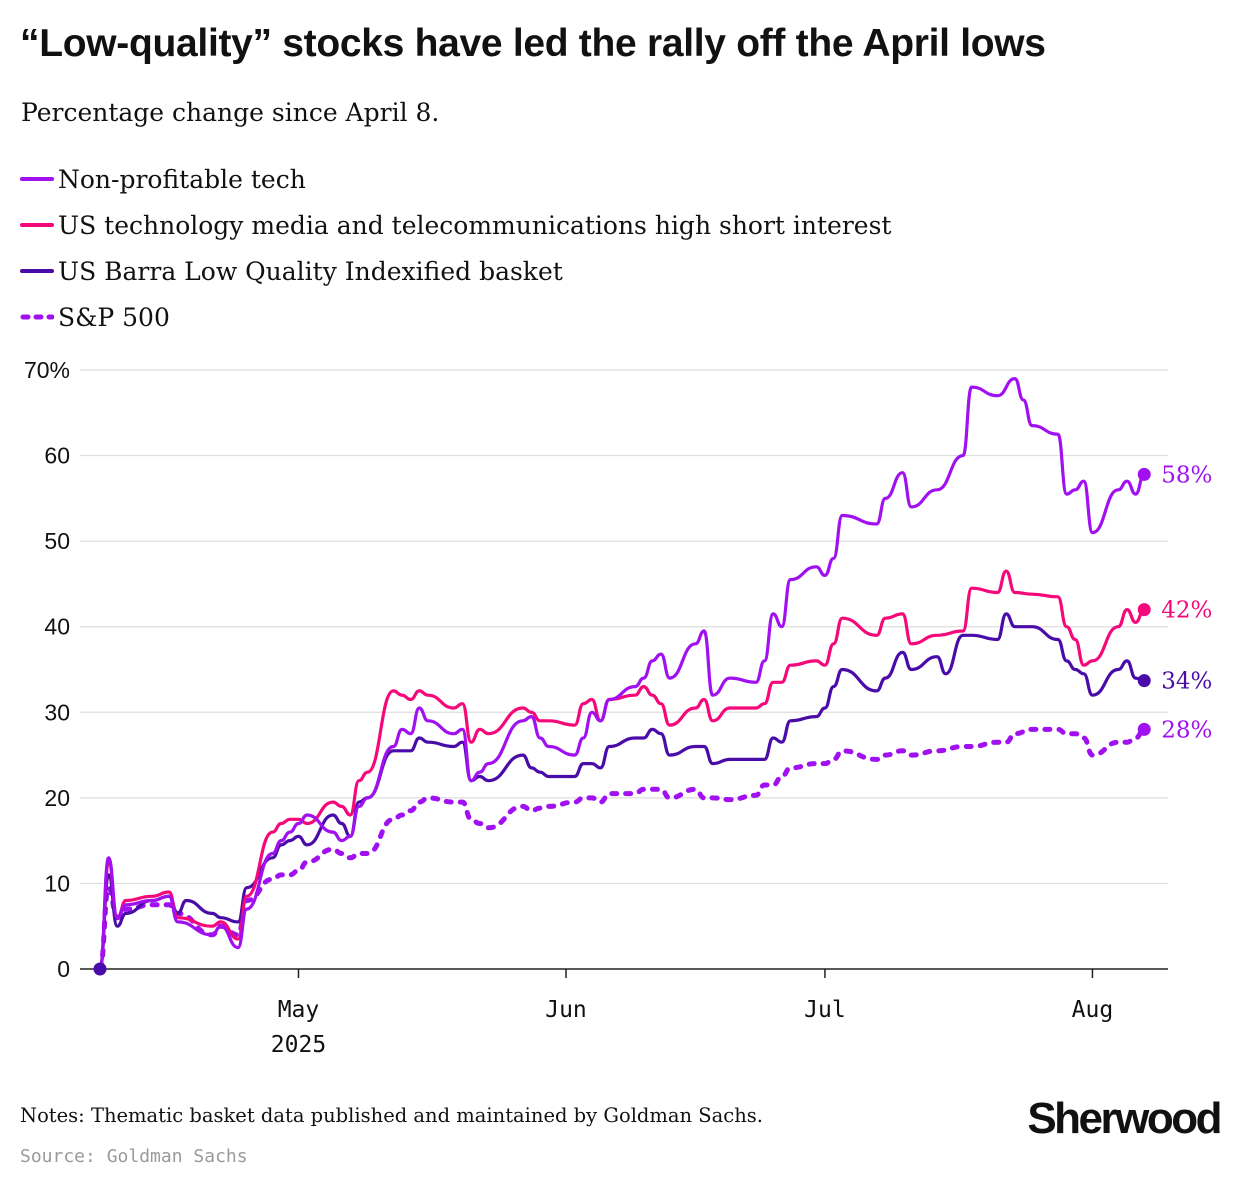 This screenshot has height=1192, width=1240. I want to click on legend-swatch-sp500, so click(37, 317).